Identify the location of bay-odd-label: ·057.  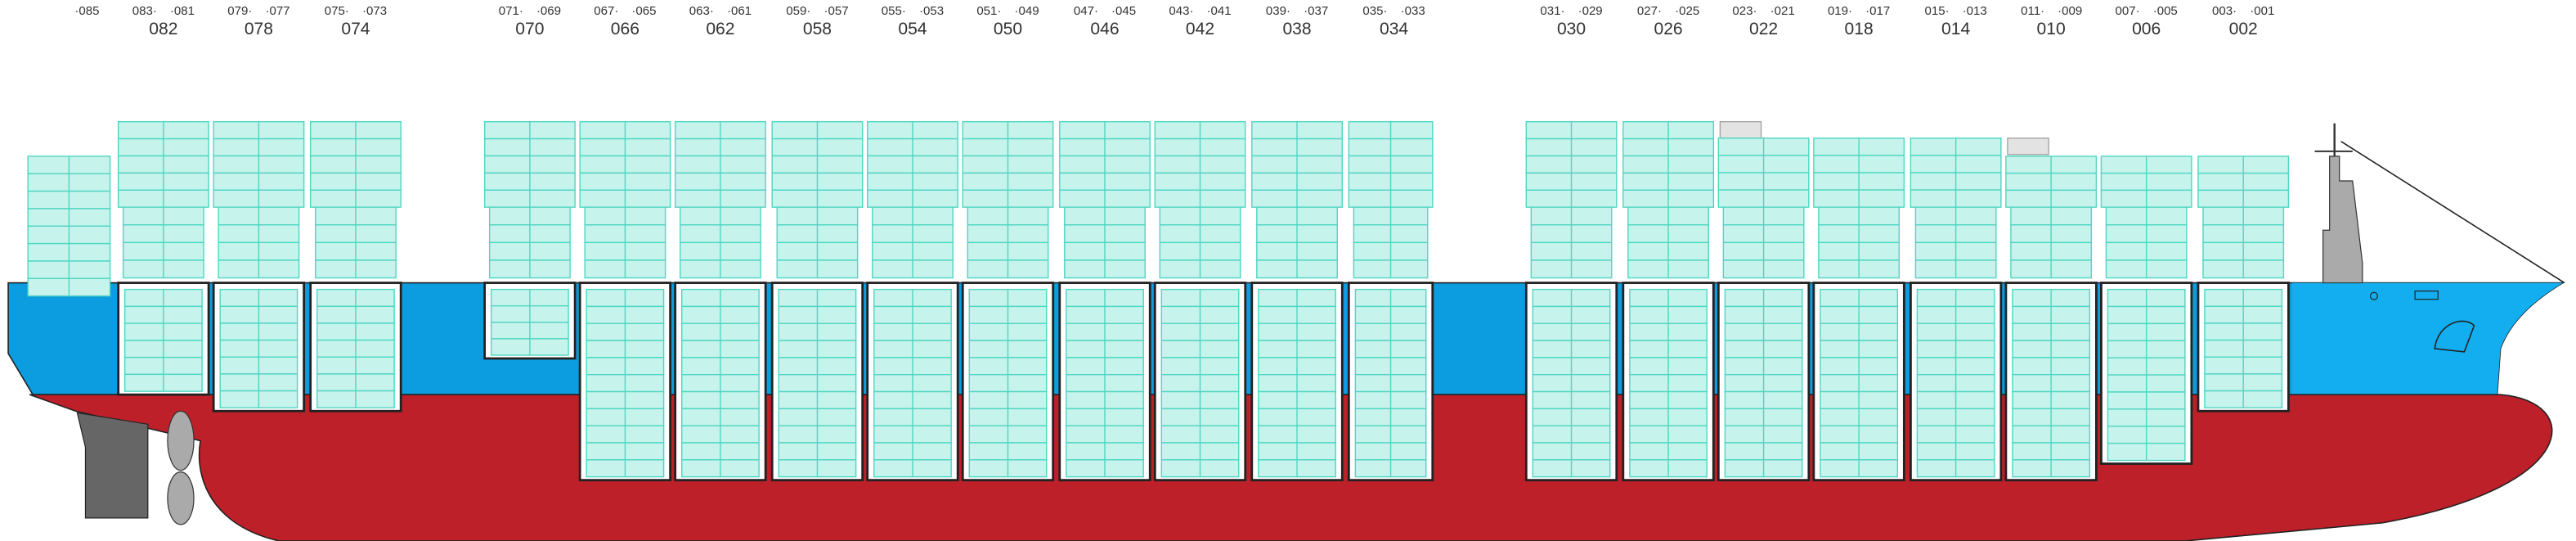
(836, 11).